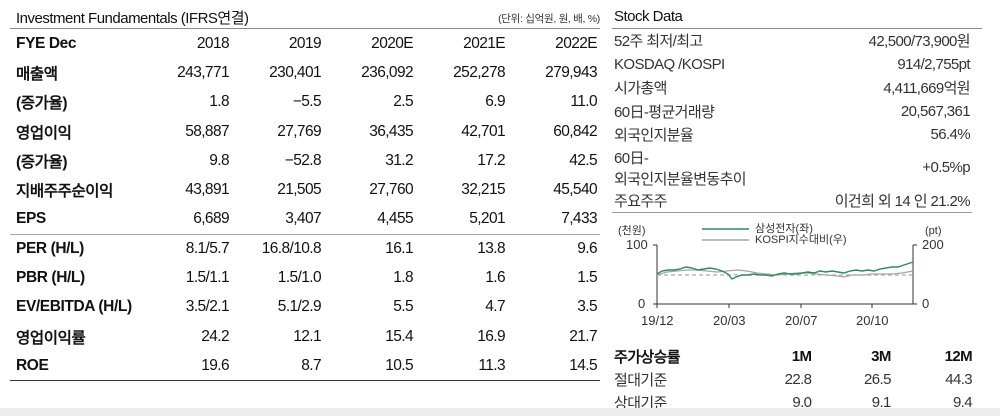  I want to click on cell: 14.5, so click(554, 366).